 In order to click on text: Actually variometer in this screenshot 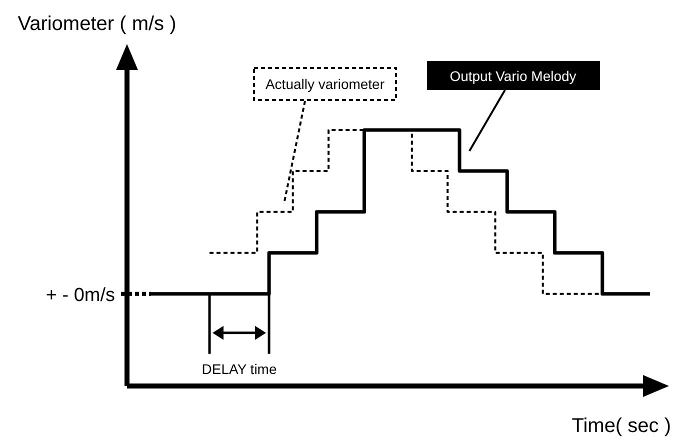, I will do `click(325, 84)`.